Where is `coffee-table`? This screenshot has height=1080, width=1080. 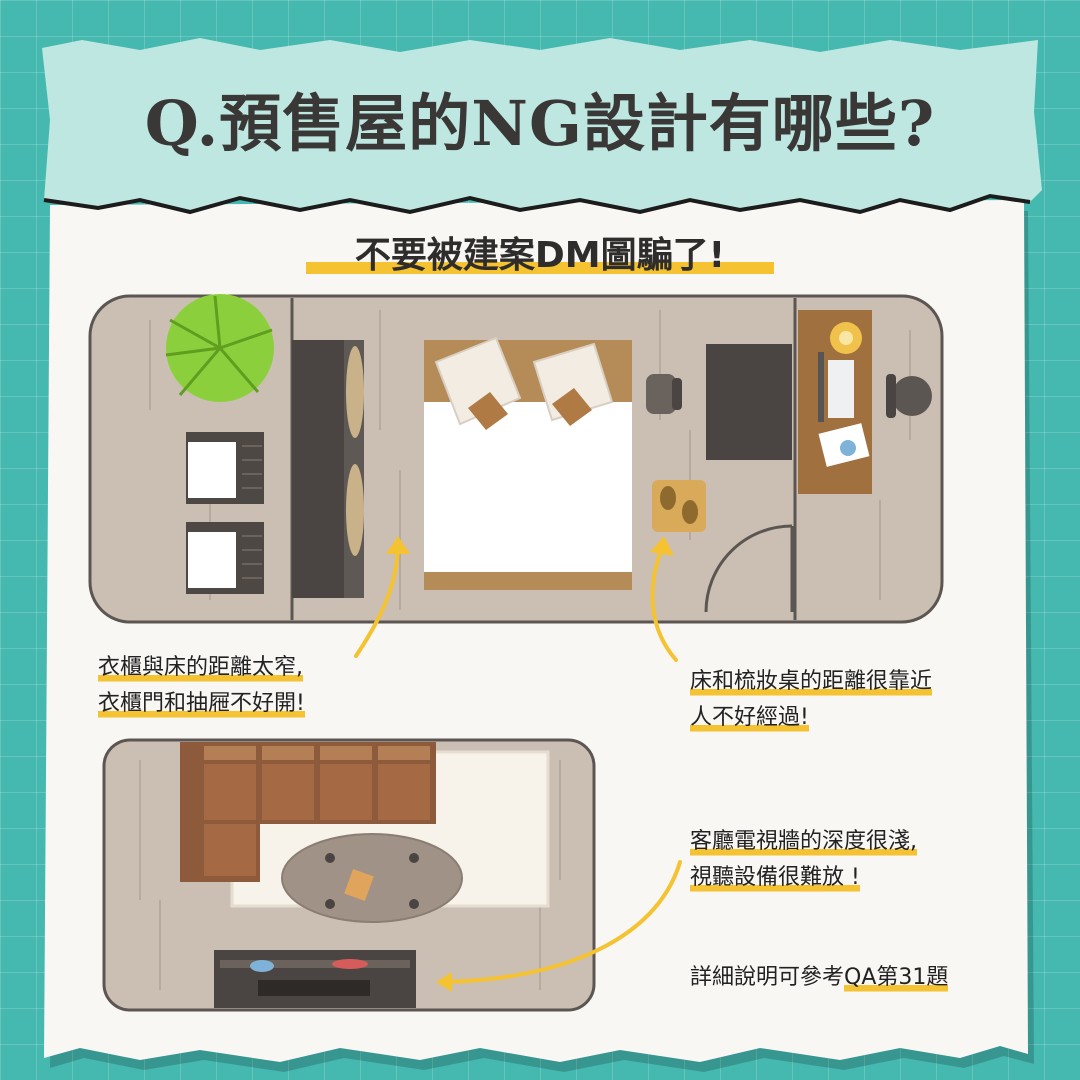 coffee-table is located at coordinates (372, 878).